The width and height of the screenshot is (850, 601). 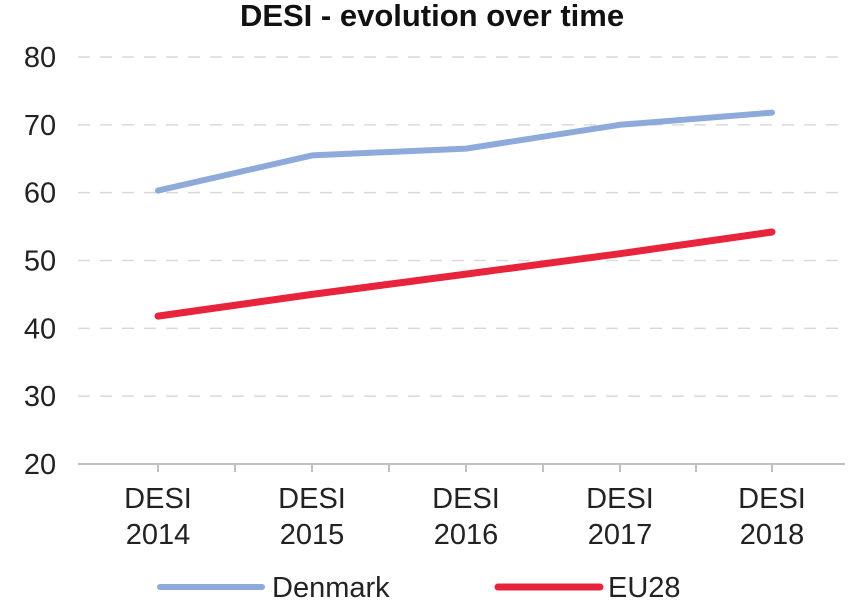 What do you see at coordinates (772, 517) in the screenshot?
I see `x-tick-label: DESI 2018` at bounding box center [772, 517].